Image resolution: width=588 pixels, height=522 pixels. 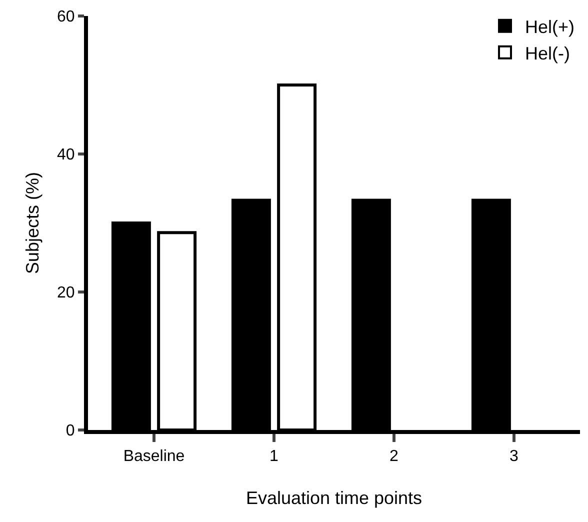 What do you see at coordinates (66, 17) in the screenshot?
I see `y-tick-label: 60` at bounding box center [66, 17].